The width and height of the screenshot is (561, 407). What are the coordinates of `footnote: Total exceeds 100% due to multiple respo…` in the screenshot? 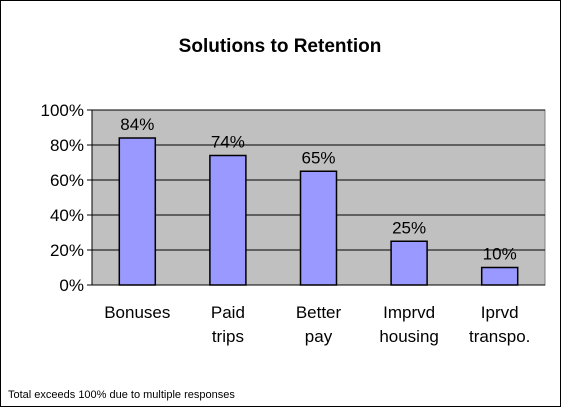 It's located at (121, 395).